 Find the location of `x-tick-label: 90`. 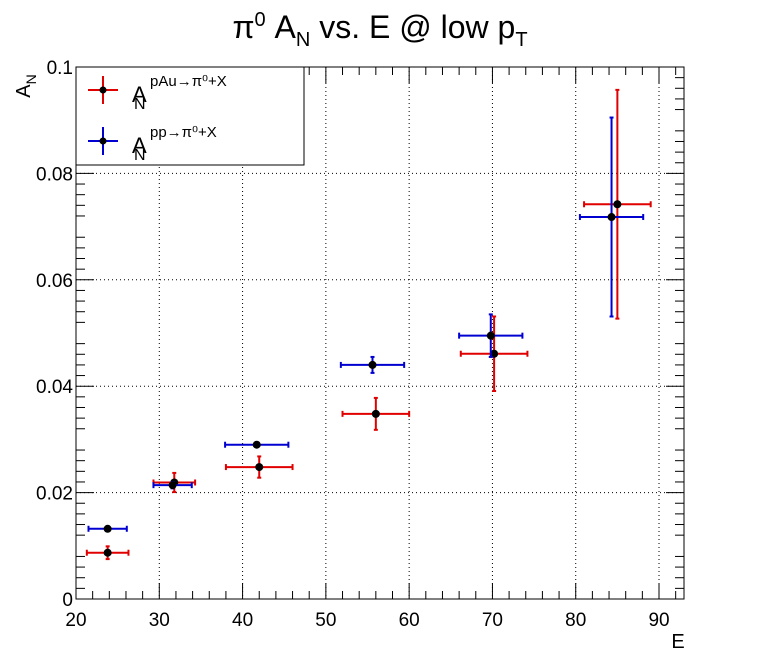

x-tick-label: 90 is located at coordinates (658, 620).